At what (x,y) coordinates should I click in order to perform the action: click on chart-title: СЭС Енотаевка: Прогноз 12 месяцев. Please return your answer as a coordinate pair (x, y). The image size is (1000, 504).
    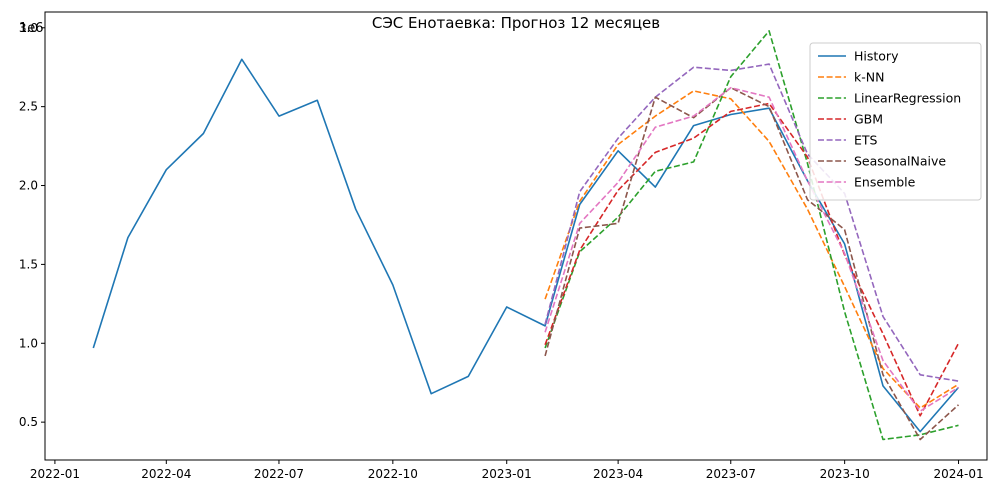
    Looking at the image, I should click on (516, 23).